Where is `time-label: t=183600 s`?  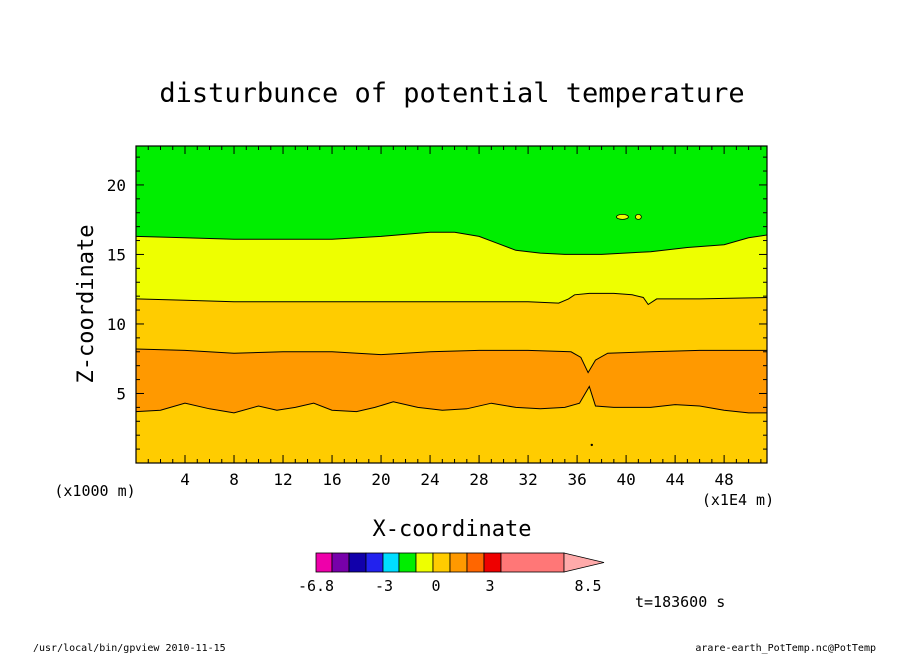 time-label: t=183600 s is located at coordinates (680, 602).